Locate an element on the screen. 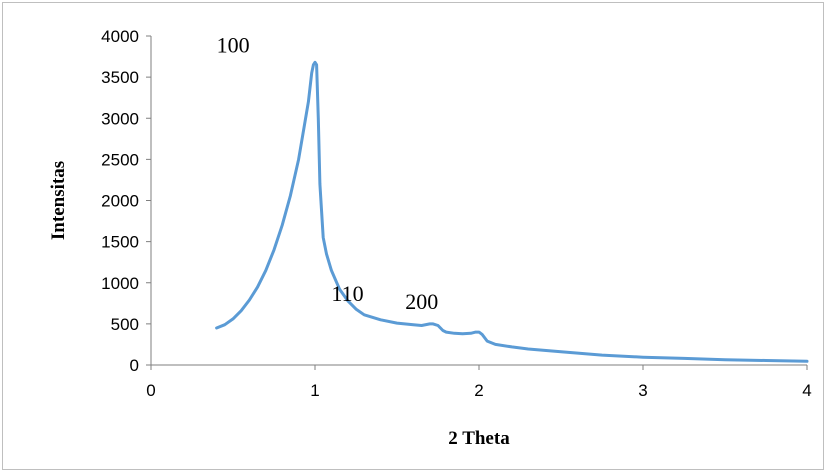  y-tick-label: 0 is located at coordinates (134, 365).